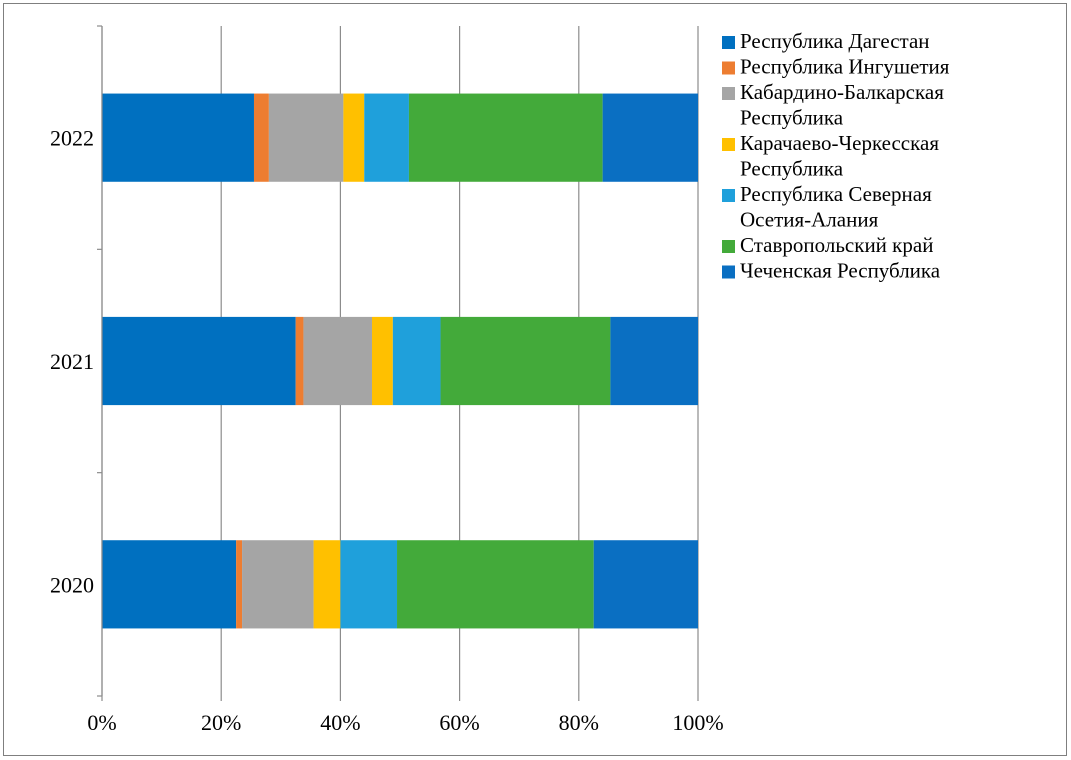 Image resolution: width=1071 pixels, height=760 pixels. Describe the element at coordinates (809, 220) in the screenshot. I see `legend-label-line: Осетия-Алания` at that location.